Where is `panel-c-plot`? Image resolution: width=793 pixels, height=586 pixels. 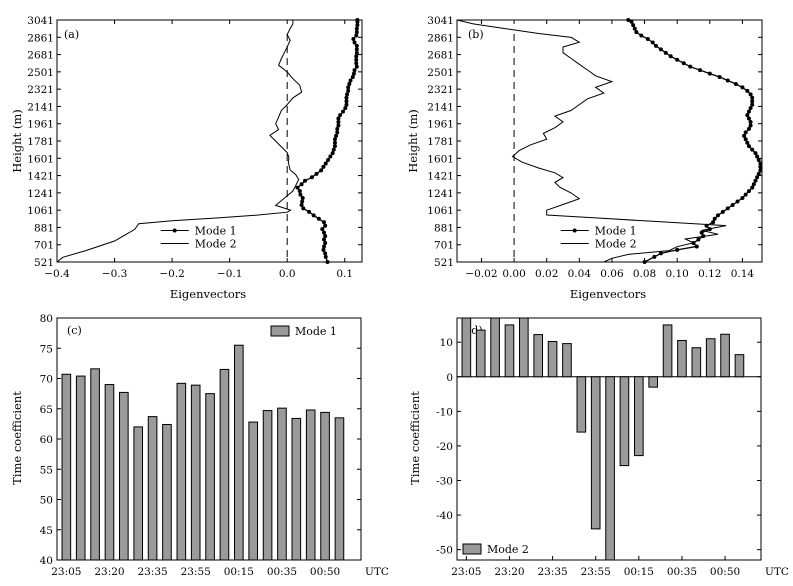 panel-c-plot is located at coordinates (203, 452).